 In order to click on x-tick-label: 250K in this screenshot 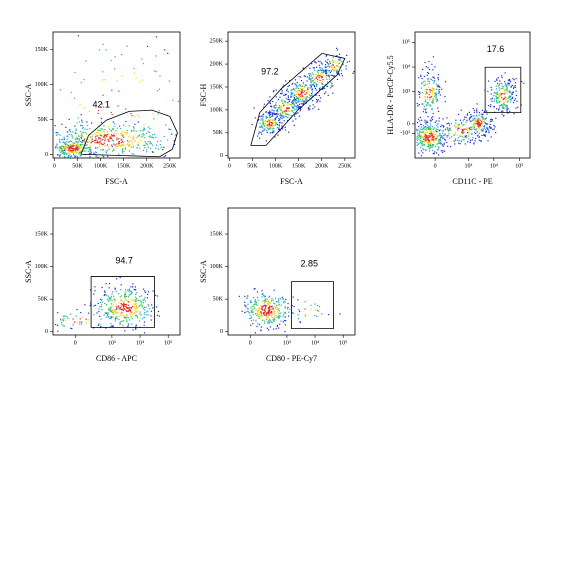, I will do `click(345, 166)`.